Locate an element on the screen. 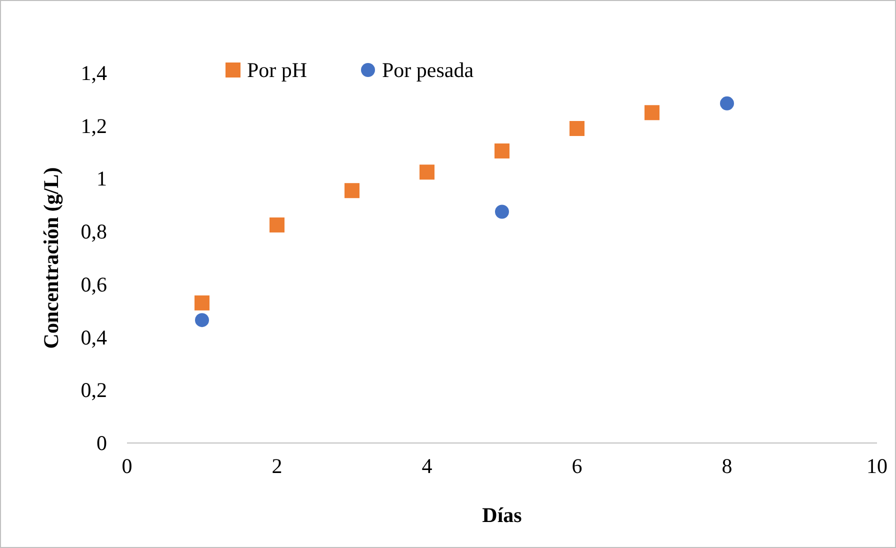 This screenshot has width=896, height=548. legend-label: Por pH is located at coordinates (277, 70).